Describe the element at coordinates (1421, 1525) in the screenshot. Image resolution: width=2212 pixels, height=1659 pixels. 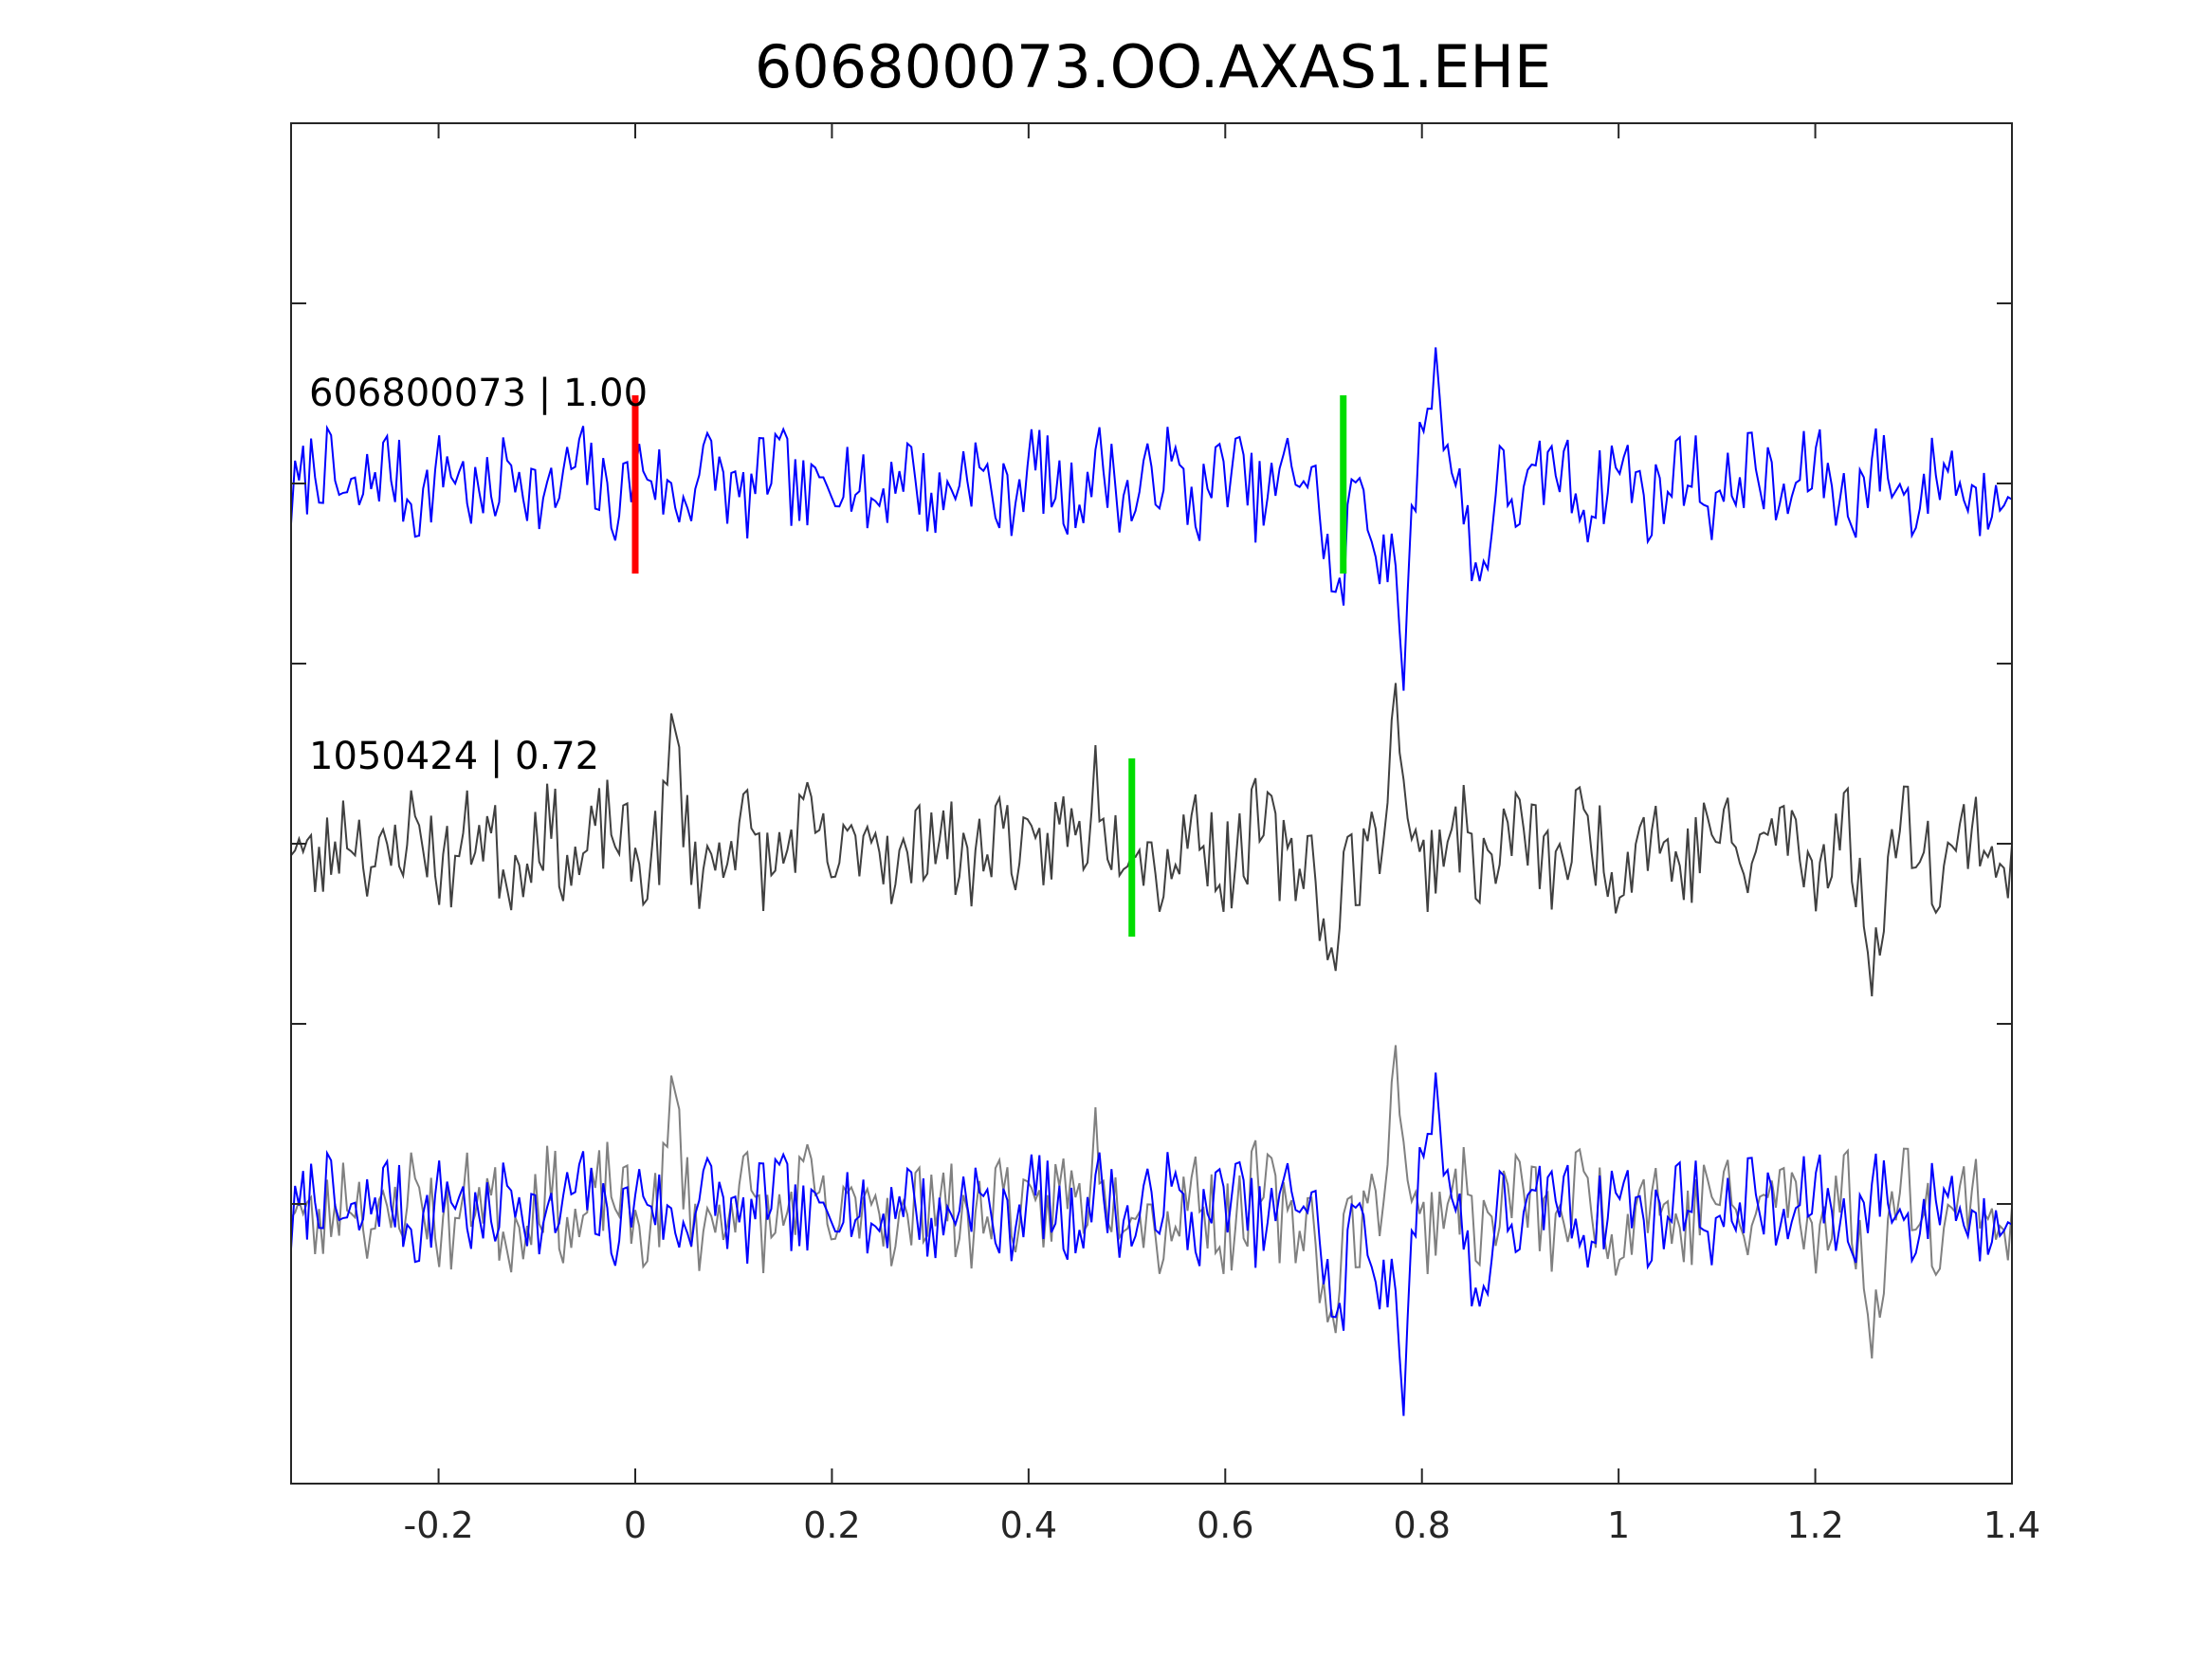
I see `x-tick-label: 0.8` at that location.